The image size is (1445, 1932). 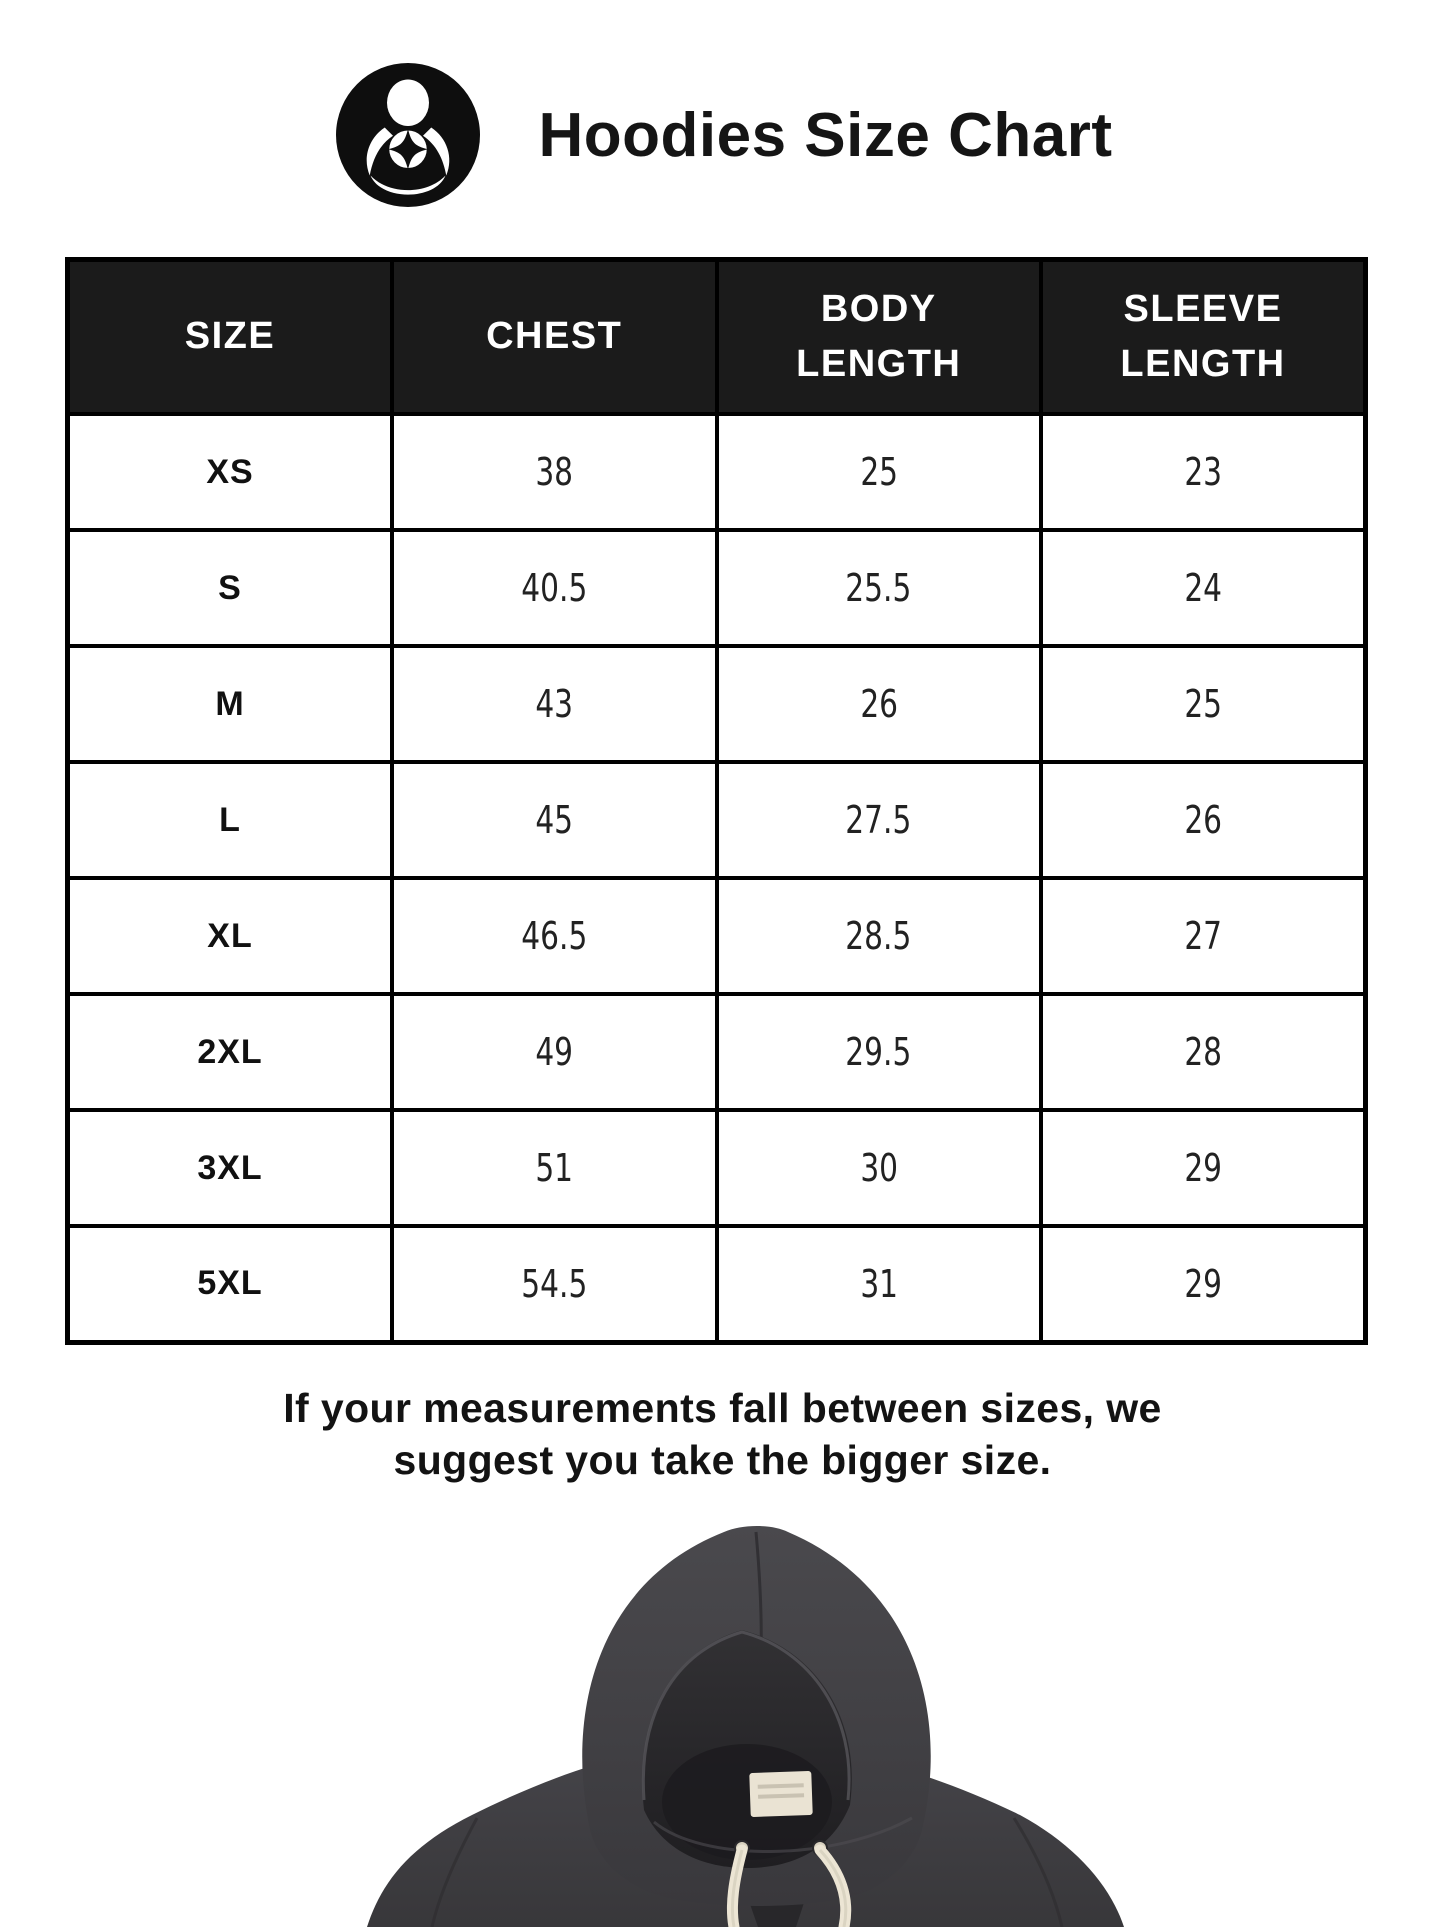 What do you see at coordinates (554, 336) in the screenshot?
I see `column-header-chest: CHEST` at bounding box center [554, 336].